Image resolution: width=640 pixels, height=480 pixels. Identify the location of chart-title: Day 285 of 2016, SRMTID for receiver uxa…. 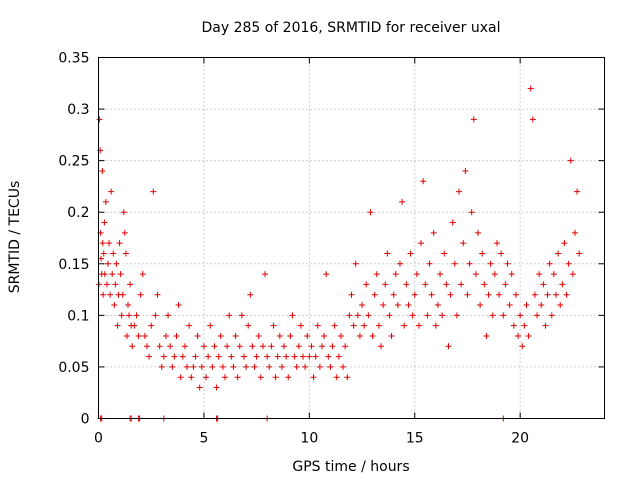
(350, 28).